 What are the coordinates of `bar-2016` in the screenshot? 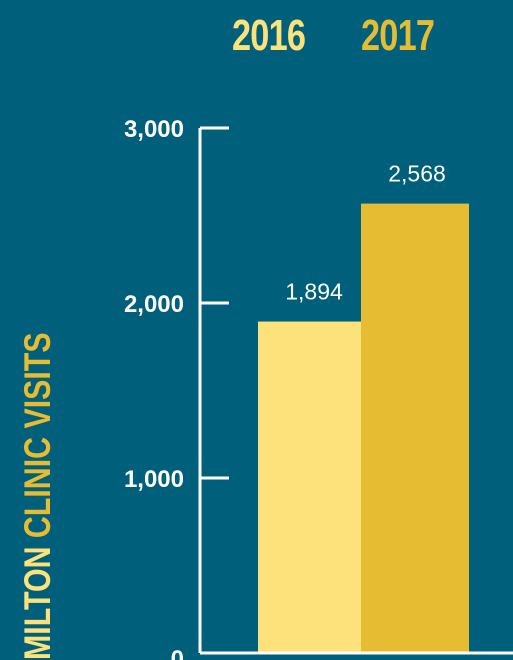 It's located at (312, 487).